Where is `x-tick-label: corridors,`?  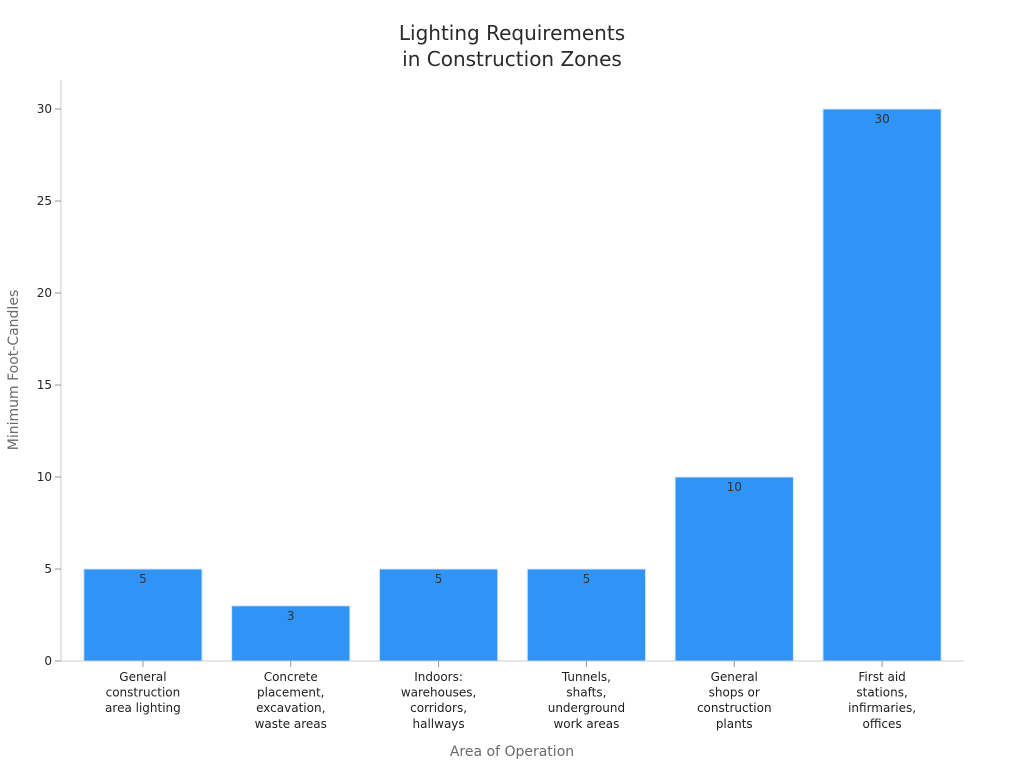 x-tick-label: corridors, is located at coordinates (438, 708).